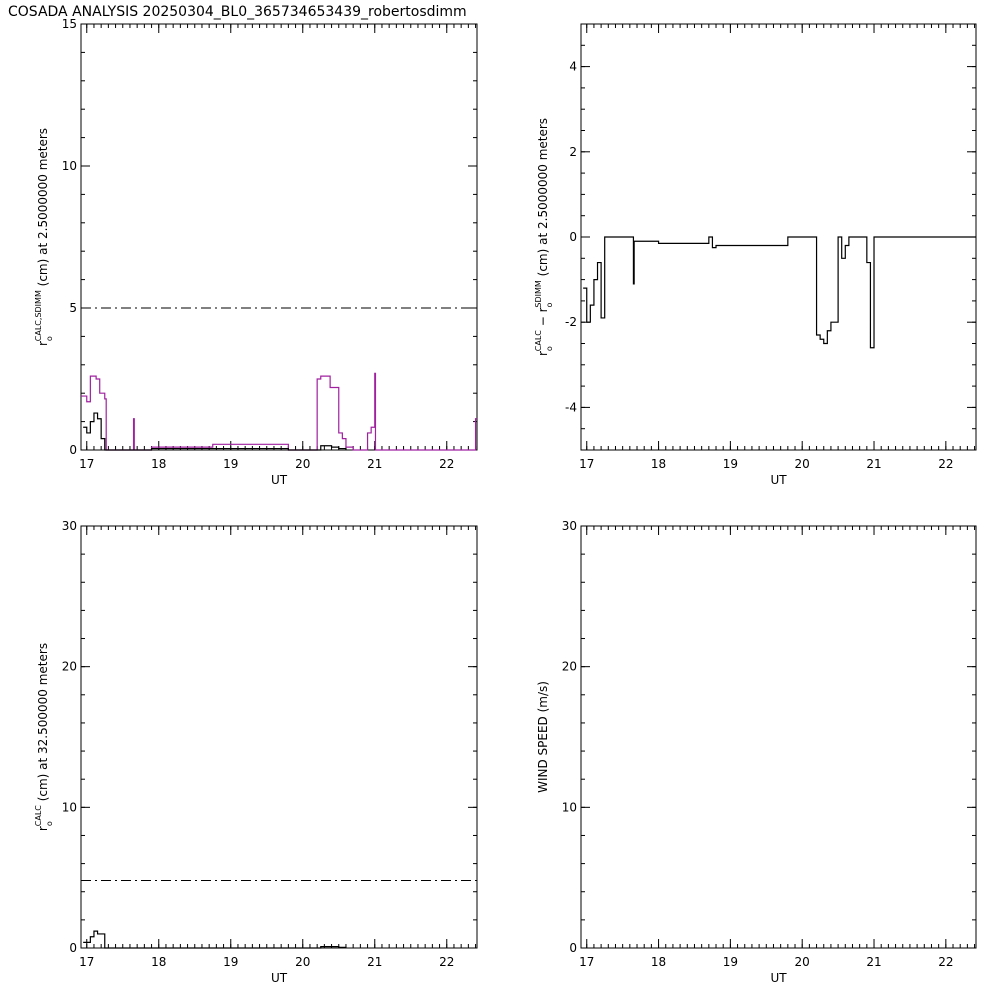  I want to click on y-tick-label: -2, so click(571, 322).